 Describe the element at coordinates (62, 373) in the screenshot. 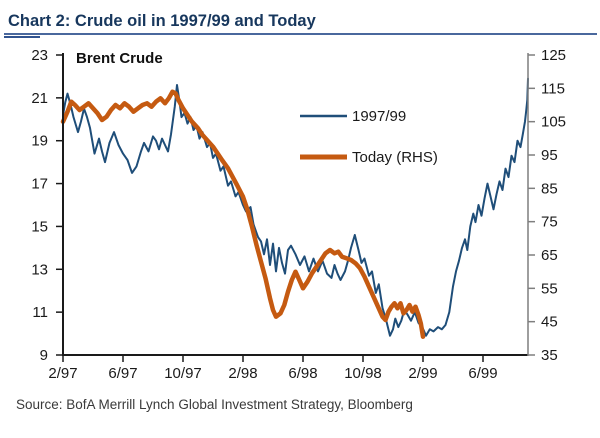

I see `x-axis-tick-label: 2/97` at that location.